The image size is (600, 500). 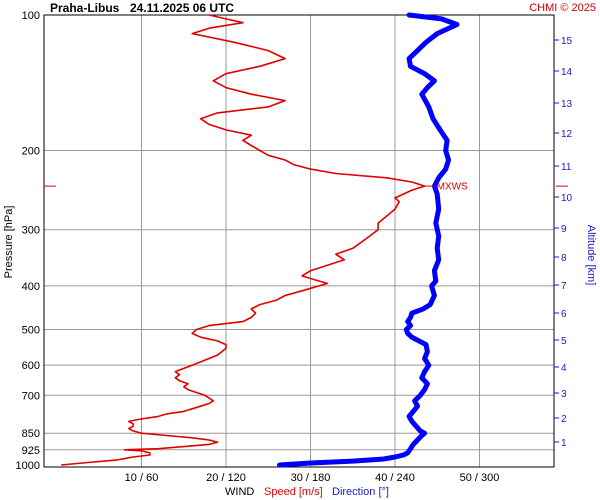 I want to click on altitude-tick-label: 1, so click(x=564, y=443).